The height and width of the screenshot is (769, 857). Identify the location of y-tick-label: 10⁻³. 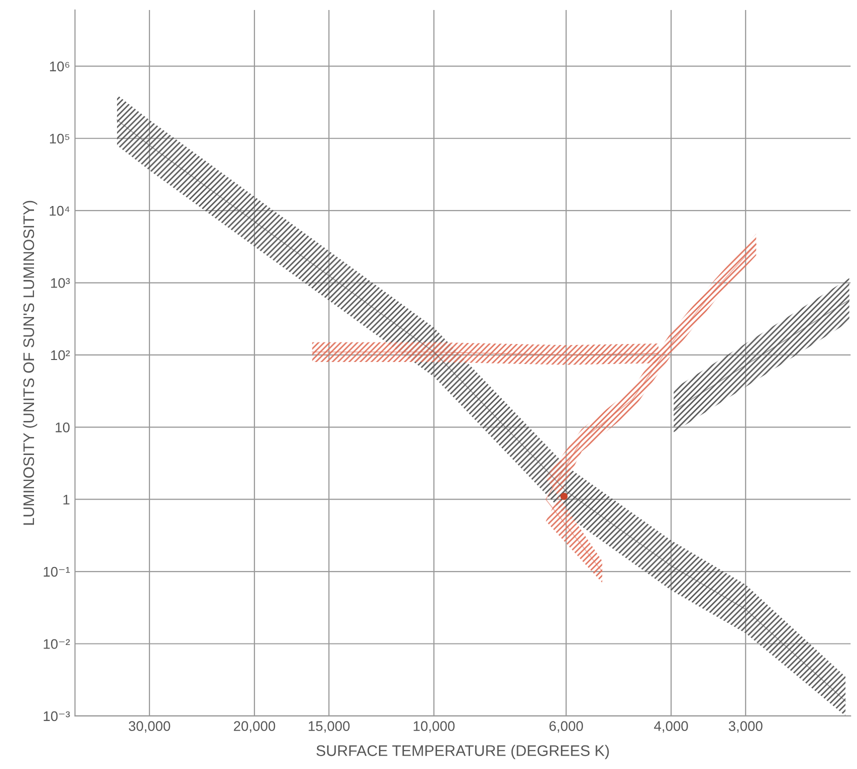
(57, 716).